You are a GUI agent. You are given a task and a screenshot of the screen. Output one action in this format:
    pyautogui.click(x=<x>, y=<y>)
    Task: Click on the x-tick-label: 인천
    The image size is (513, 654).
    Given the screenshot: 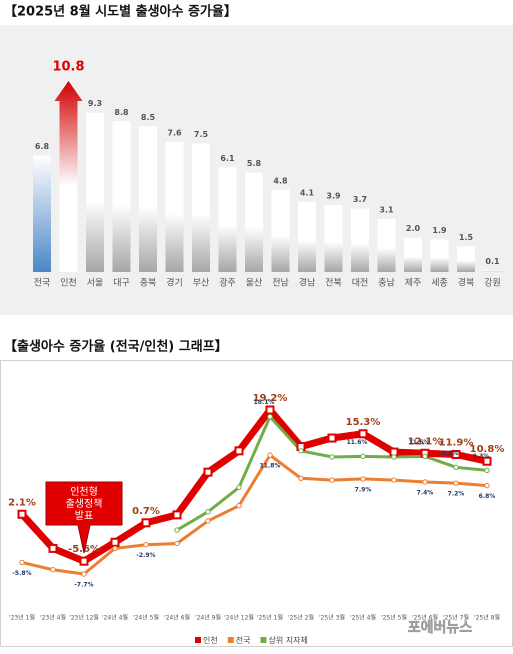 What is the action you would take?
    pyautogui.click(x=68, y=283)
    